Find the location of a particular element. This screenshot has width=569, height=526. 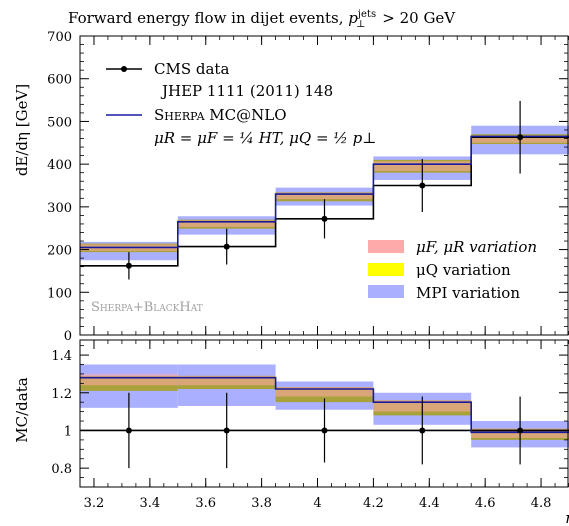

y-top-tick-label-0: 0 is located at coordinates (68, 336).